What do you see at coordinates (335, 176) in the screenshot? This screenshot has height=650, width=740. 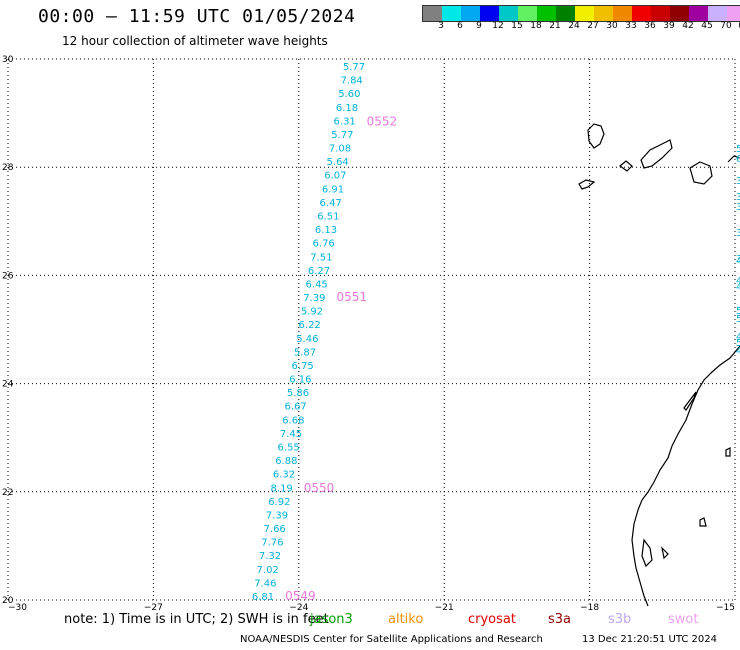 I see `swh-value: 6.07` at bounding box center [335, 176].